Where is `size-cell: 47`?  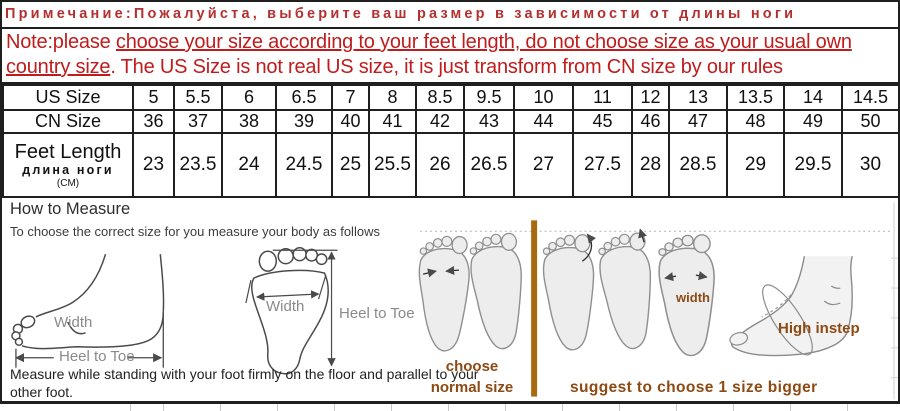 size-cell: 47 is located at coordinates (698, 121).